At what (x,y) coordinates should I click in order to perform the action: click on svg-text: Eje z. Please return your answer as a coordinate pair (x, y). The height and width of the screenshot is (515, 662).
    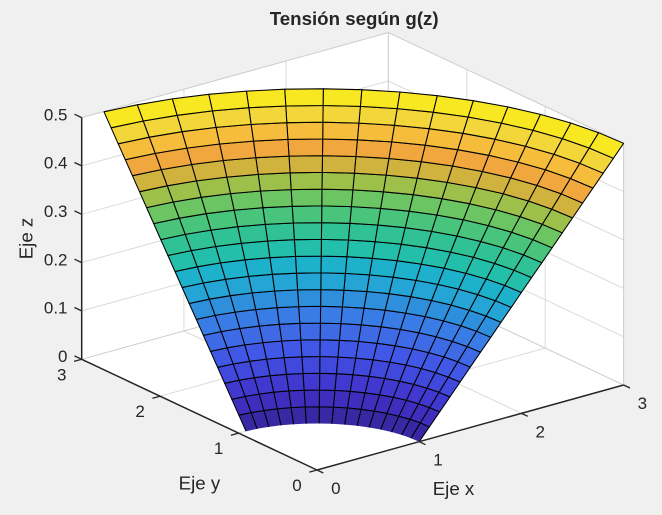
    Looking at the image, I should click on (26, 239).